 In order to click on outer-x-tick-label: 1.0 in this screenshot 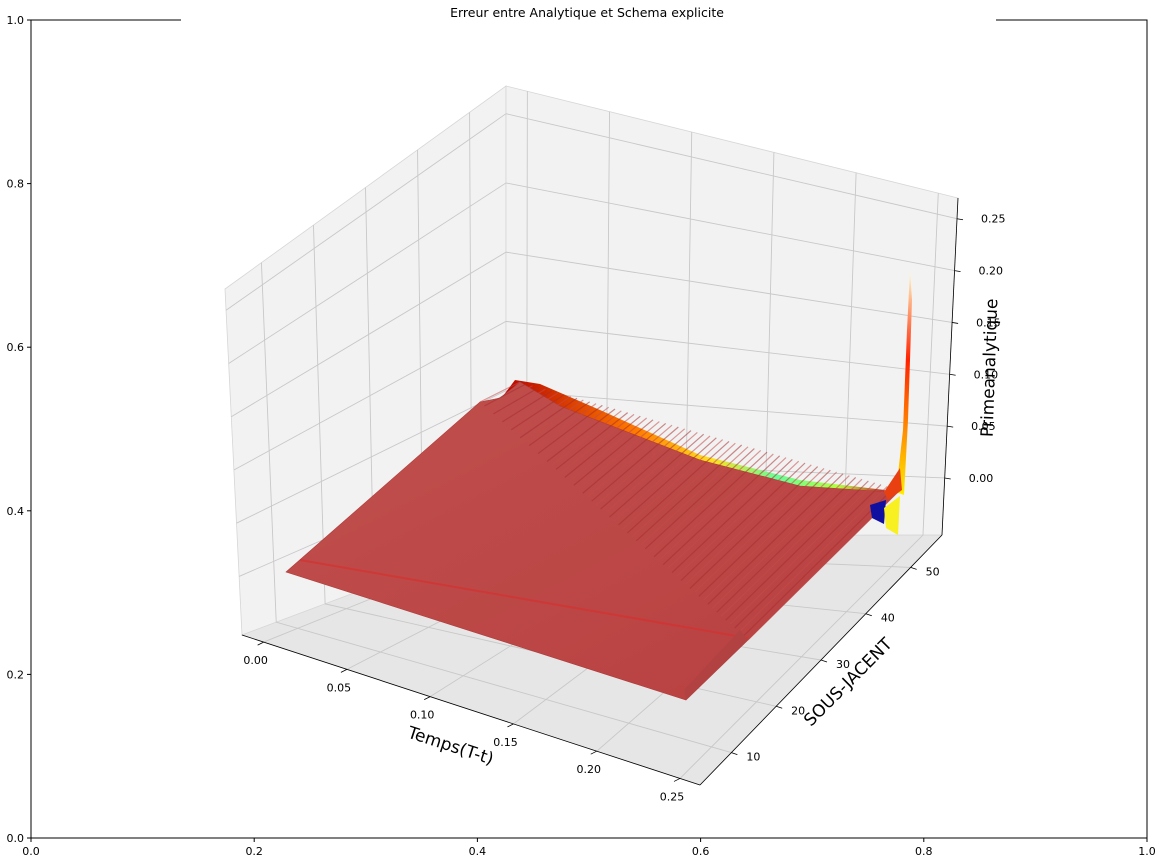, I will do `click(1147, 851)`.